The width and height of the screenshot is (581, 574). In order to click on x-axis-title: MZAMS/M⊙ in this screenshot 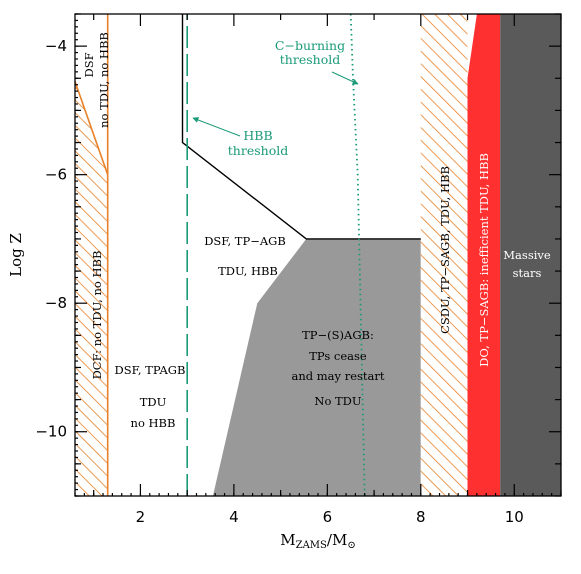, I will do `click(317, 541)`.